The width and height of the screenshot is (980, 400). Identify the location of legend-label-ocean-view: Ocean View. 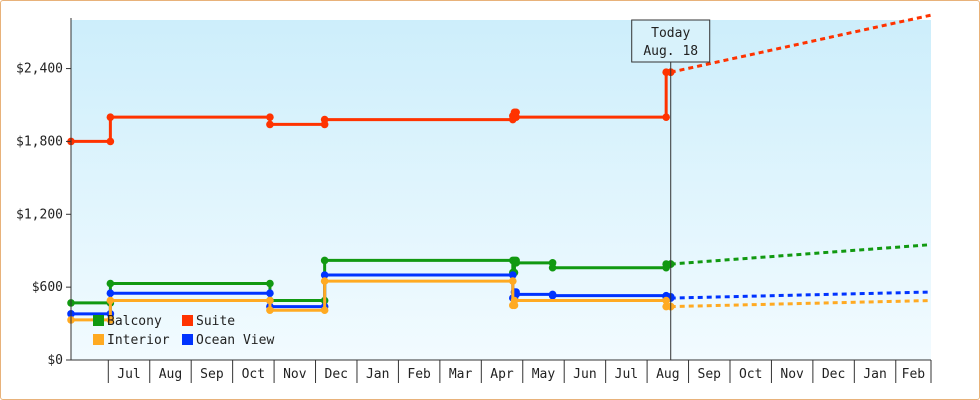
(235, 340).